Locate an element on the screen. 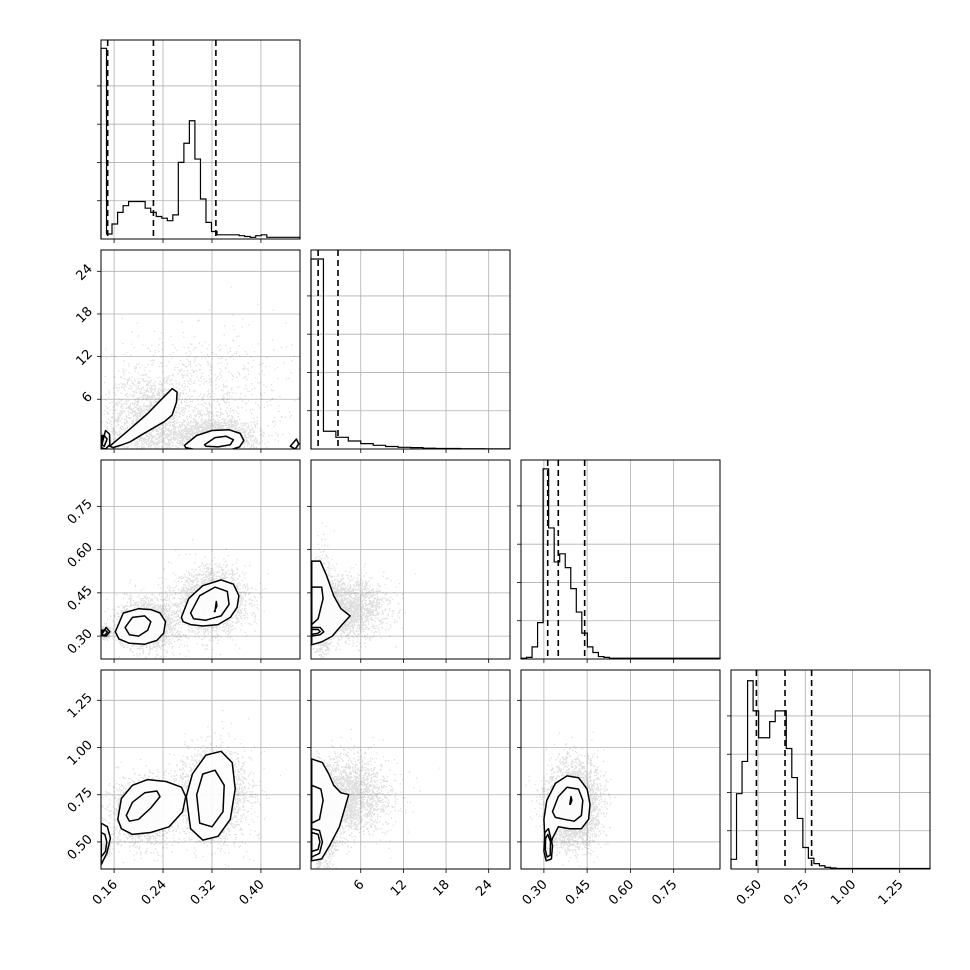 The height and width of the screenshot is (970, 970). y-tick-label: 0.50 is located at coordinates (80, 847).